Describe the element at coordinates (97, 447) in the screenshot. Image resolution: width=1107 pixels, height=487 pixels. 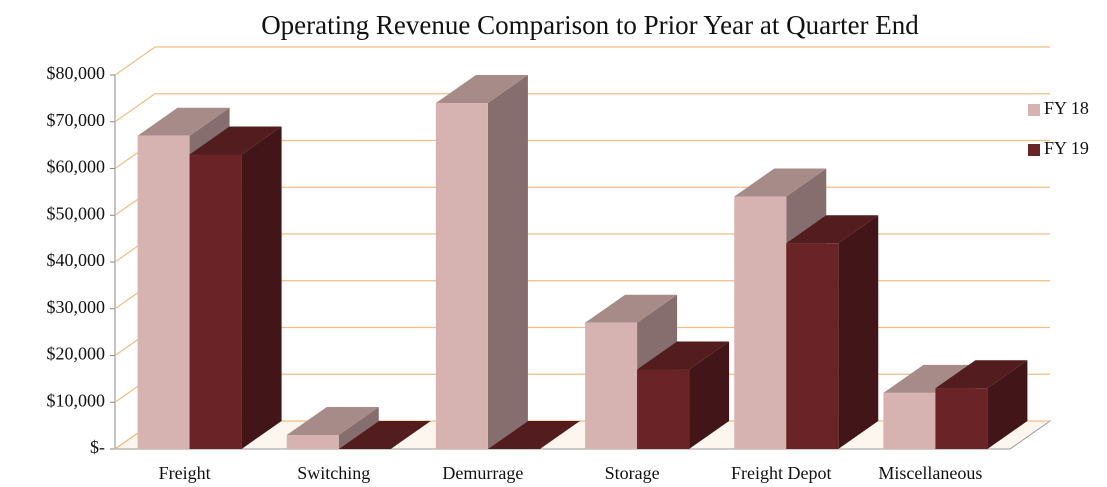
I see `y-tick-label: $-` at that location.